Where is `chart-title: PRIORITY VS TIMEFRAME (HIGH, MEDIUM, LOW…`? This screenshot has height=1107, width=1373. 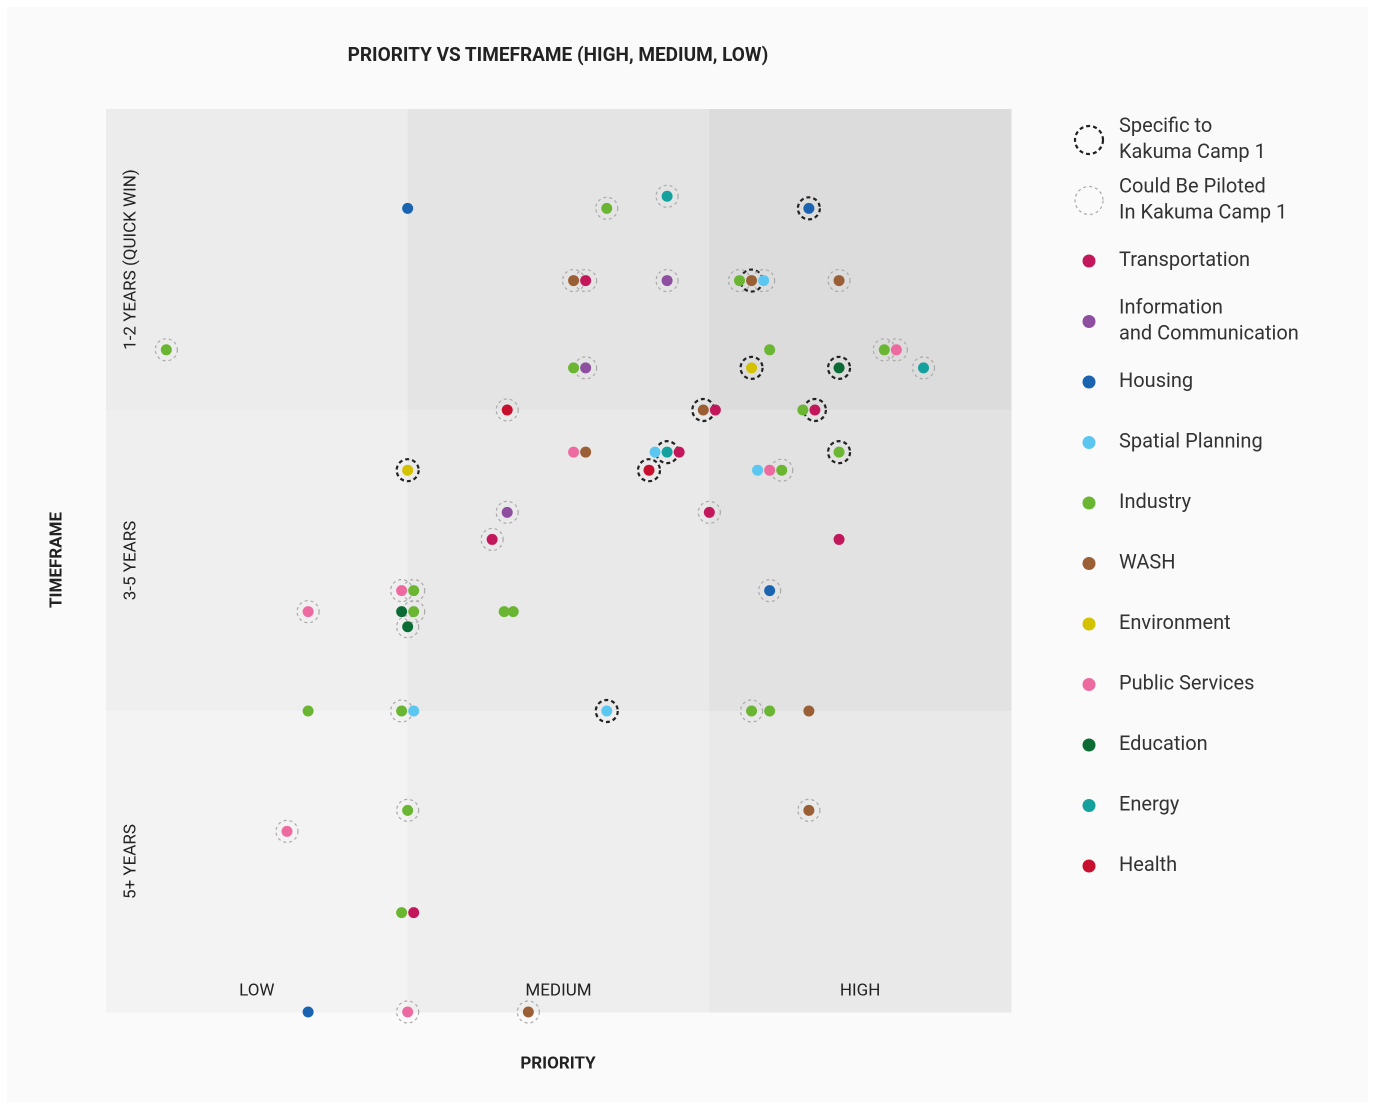 chart-title: PRIORITY VS TIMEFRAME (HIGH, MEDIUM, LOW… is located at coordinates (558, 54).